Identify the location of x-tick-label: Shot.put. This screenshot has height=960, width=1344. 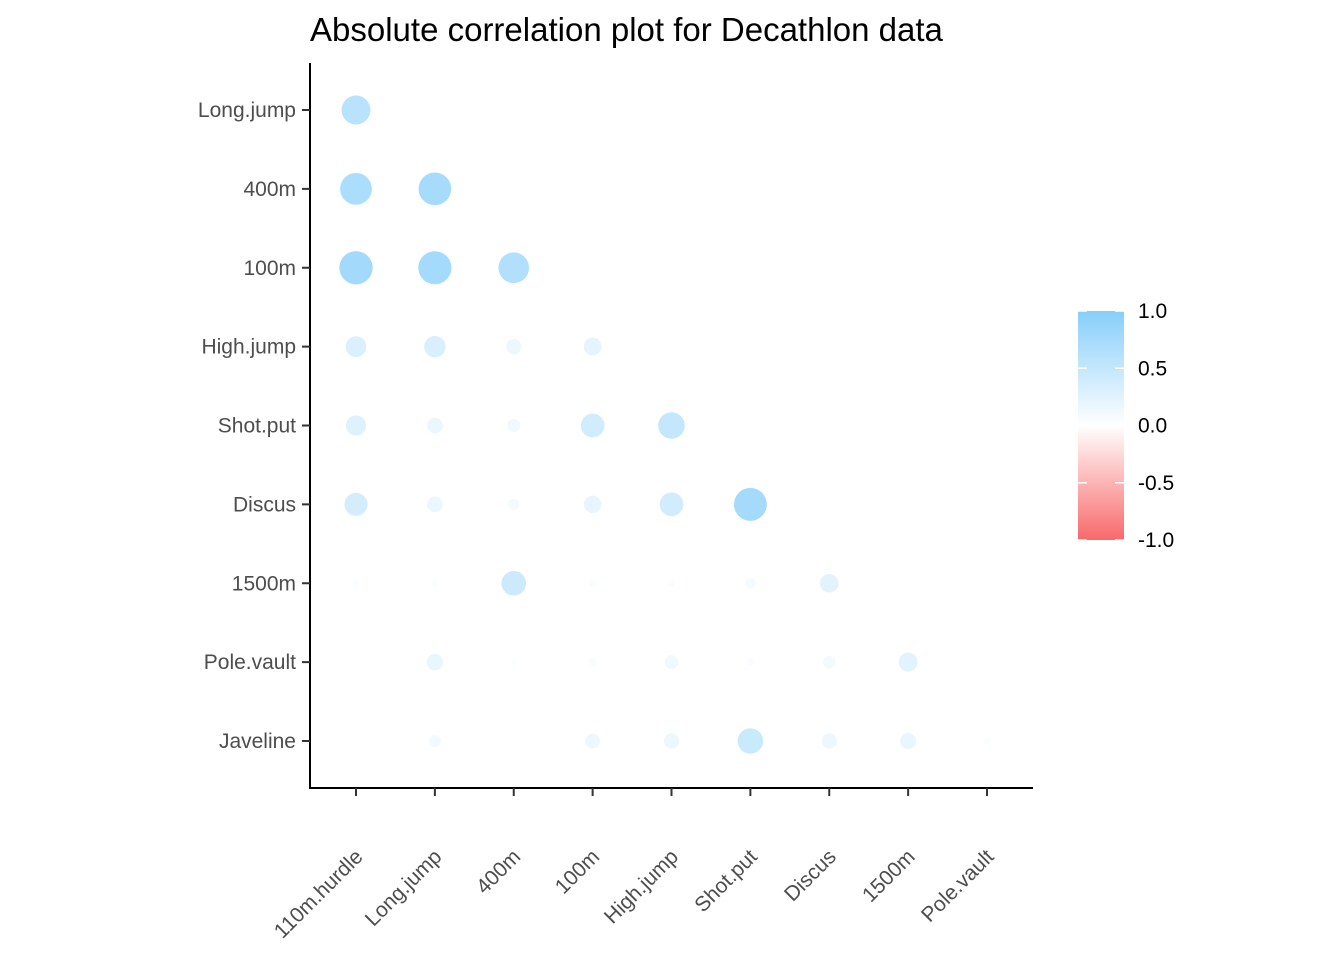
(726, 881).